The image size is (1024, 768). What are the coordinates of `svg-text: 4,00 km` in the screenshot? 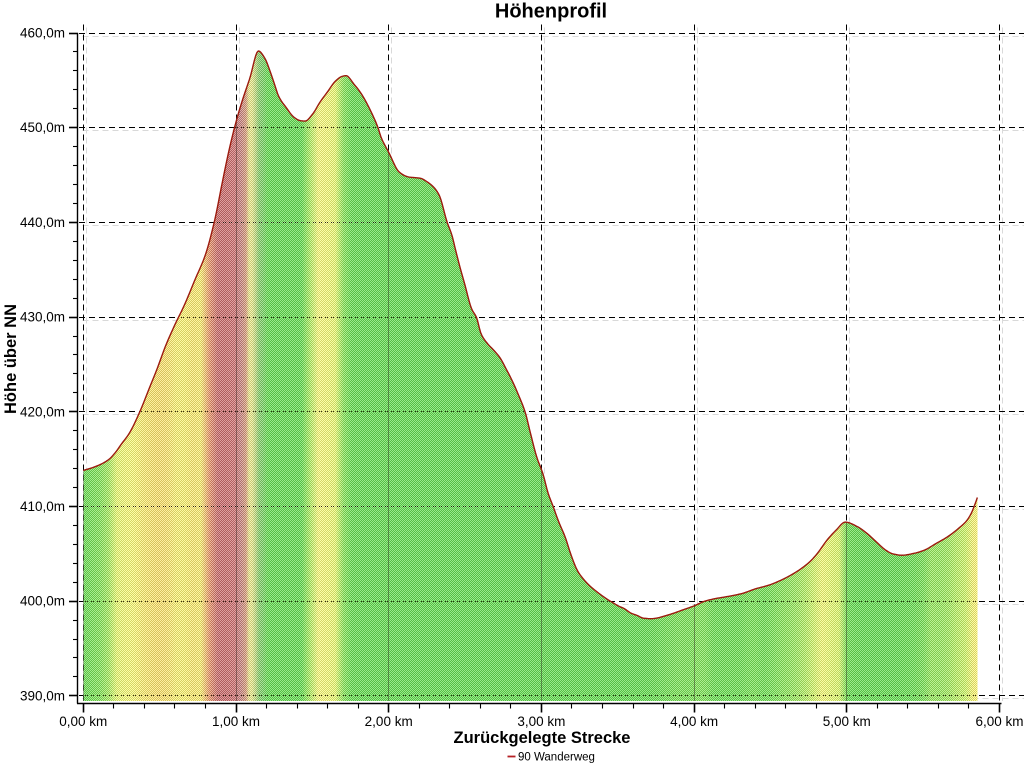 It's located at (694, 721).